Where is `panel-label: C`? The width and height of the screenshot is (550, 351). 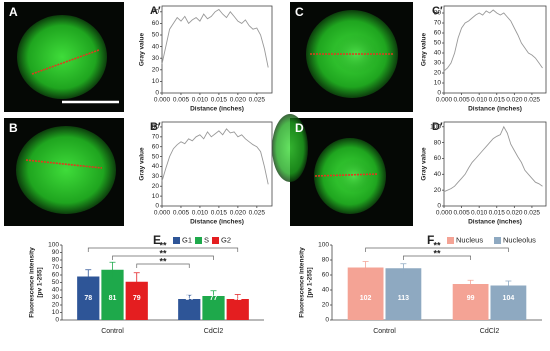
panel-label: C is located at coordinates (299, 12).